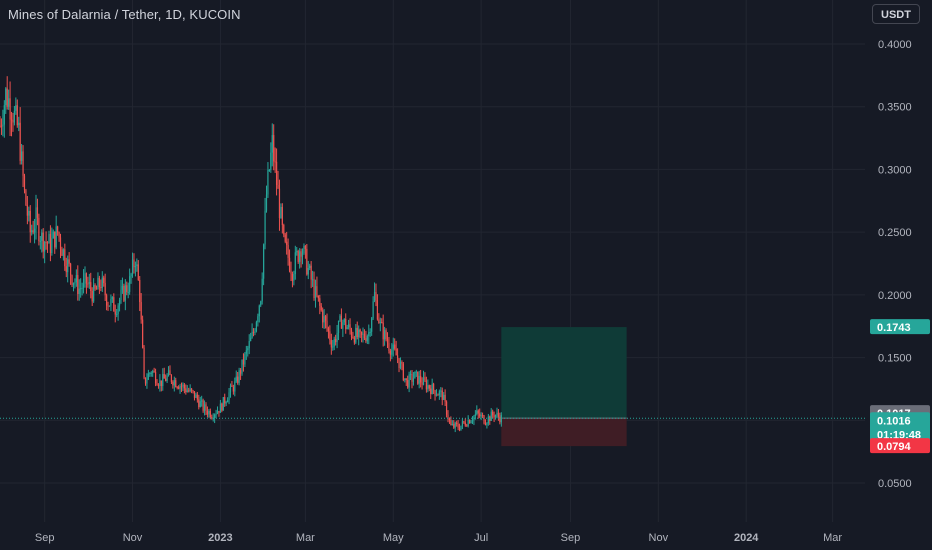 Image resolution: width=932 pixels, height=550 pixels. I want to click on x-tick-label: 2023, so click(220, 538).